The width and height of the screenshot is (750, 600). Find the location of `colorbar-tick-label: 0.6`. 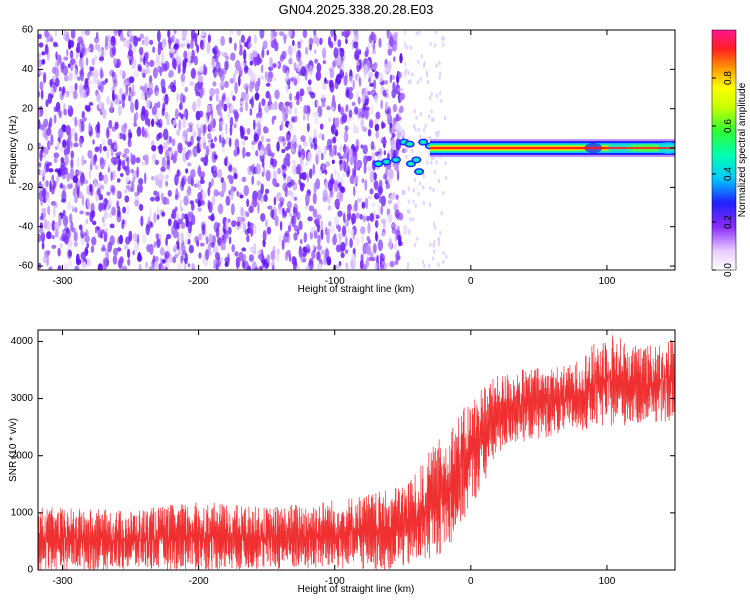

colorbar-tick-label: 0.6 is located at coordinates (728, 126).